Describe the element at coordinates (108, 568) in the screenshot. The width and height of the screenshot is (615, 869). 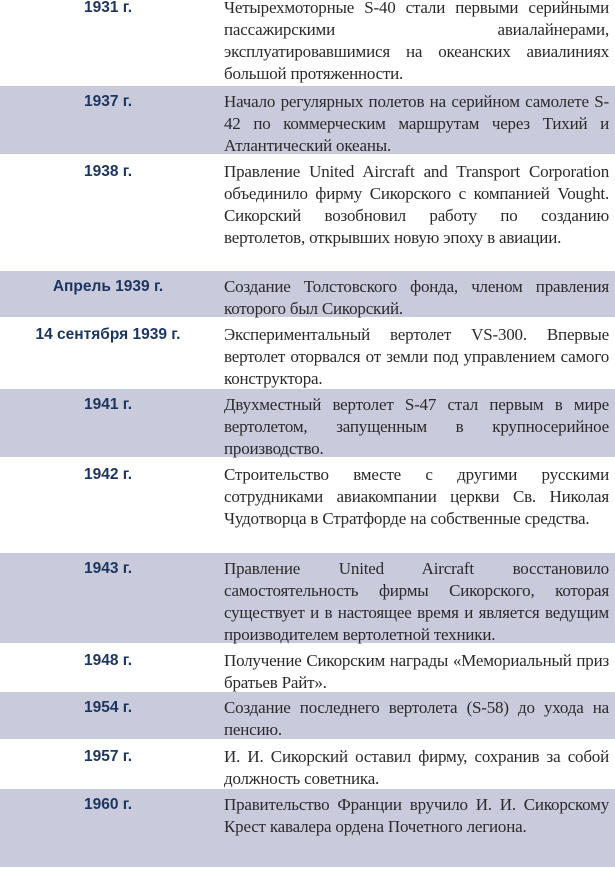
I see `event-date: 1943 г.` at that location.